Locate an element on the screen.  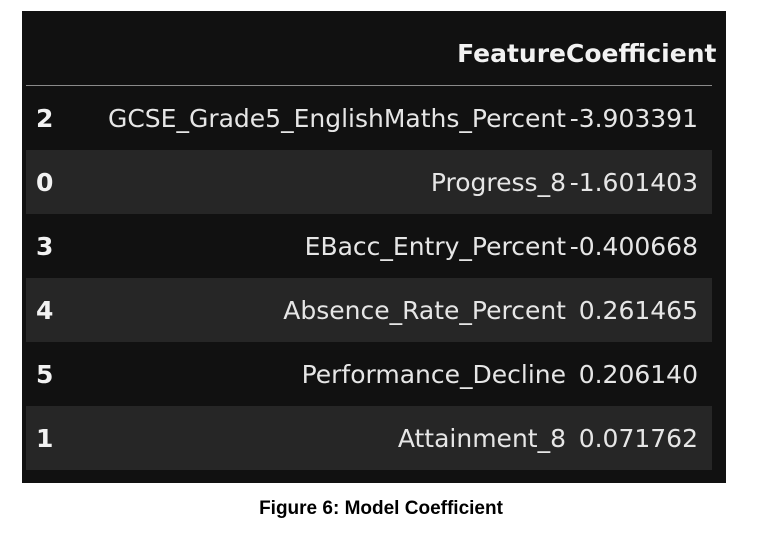
row-index: 3 is located at coordinates (51, 246).